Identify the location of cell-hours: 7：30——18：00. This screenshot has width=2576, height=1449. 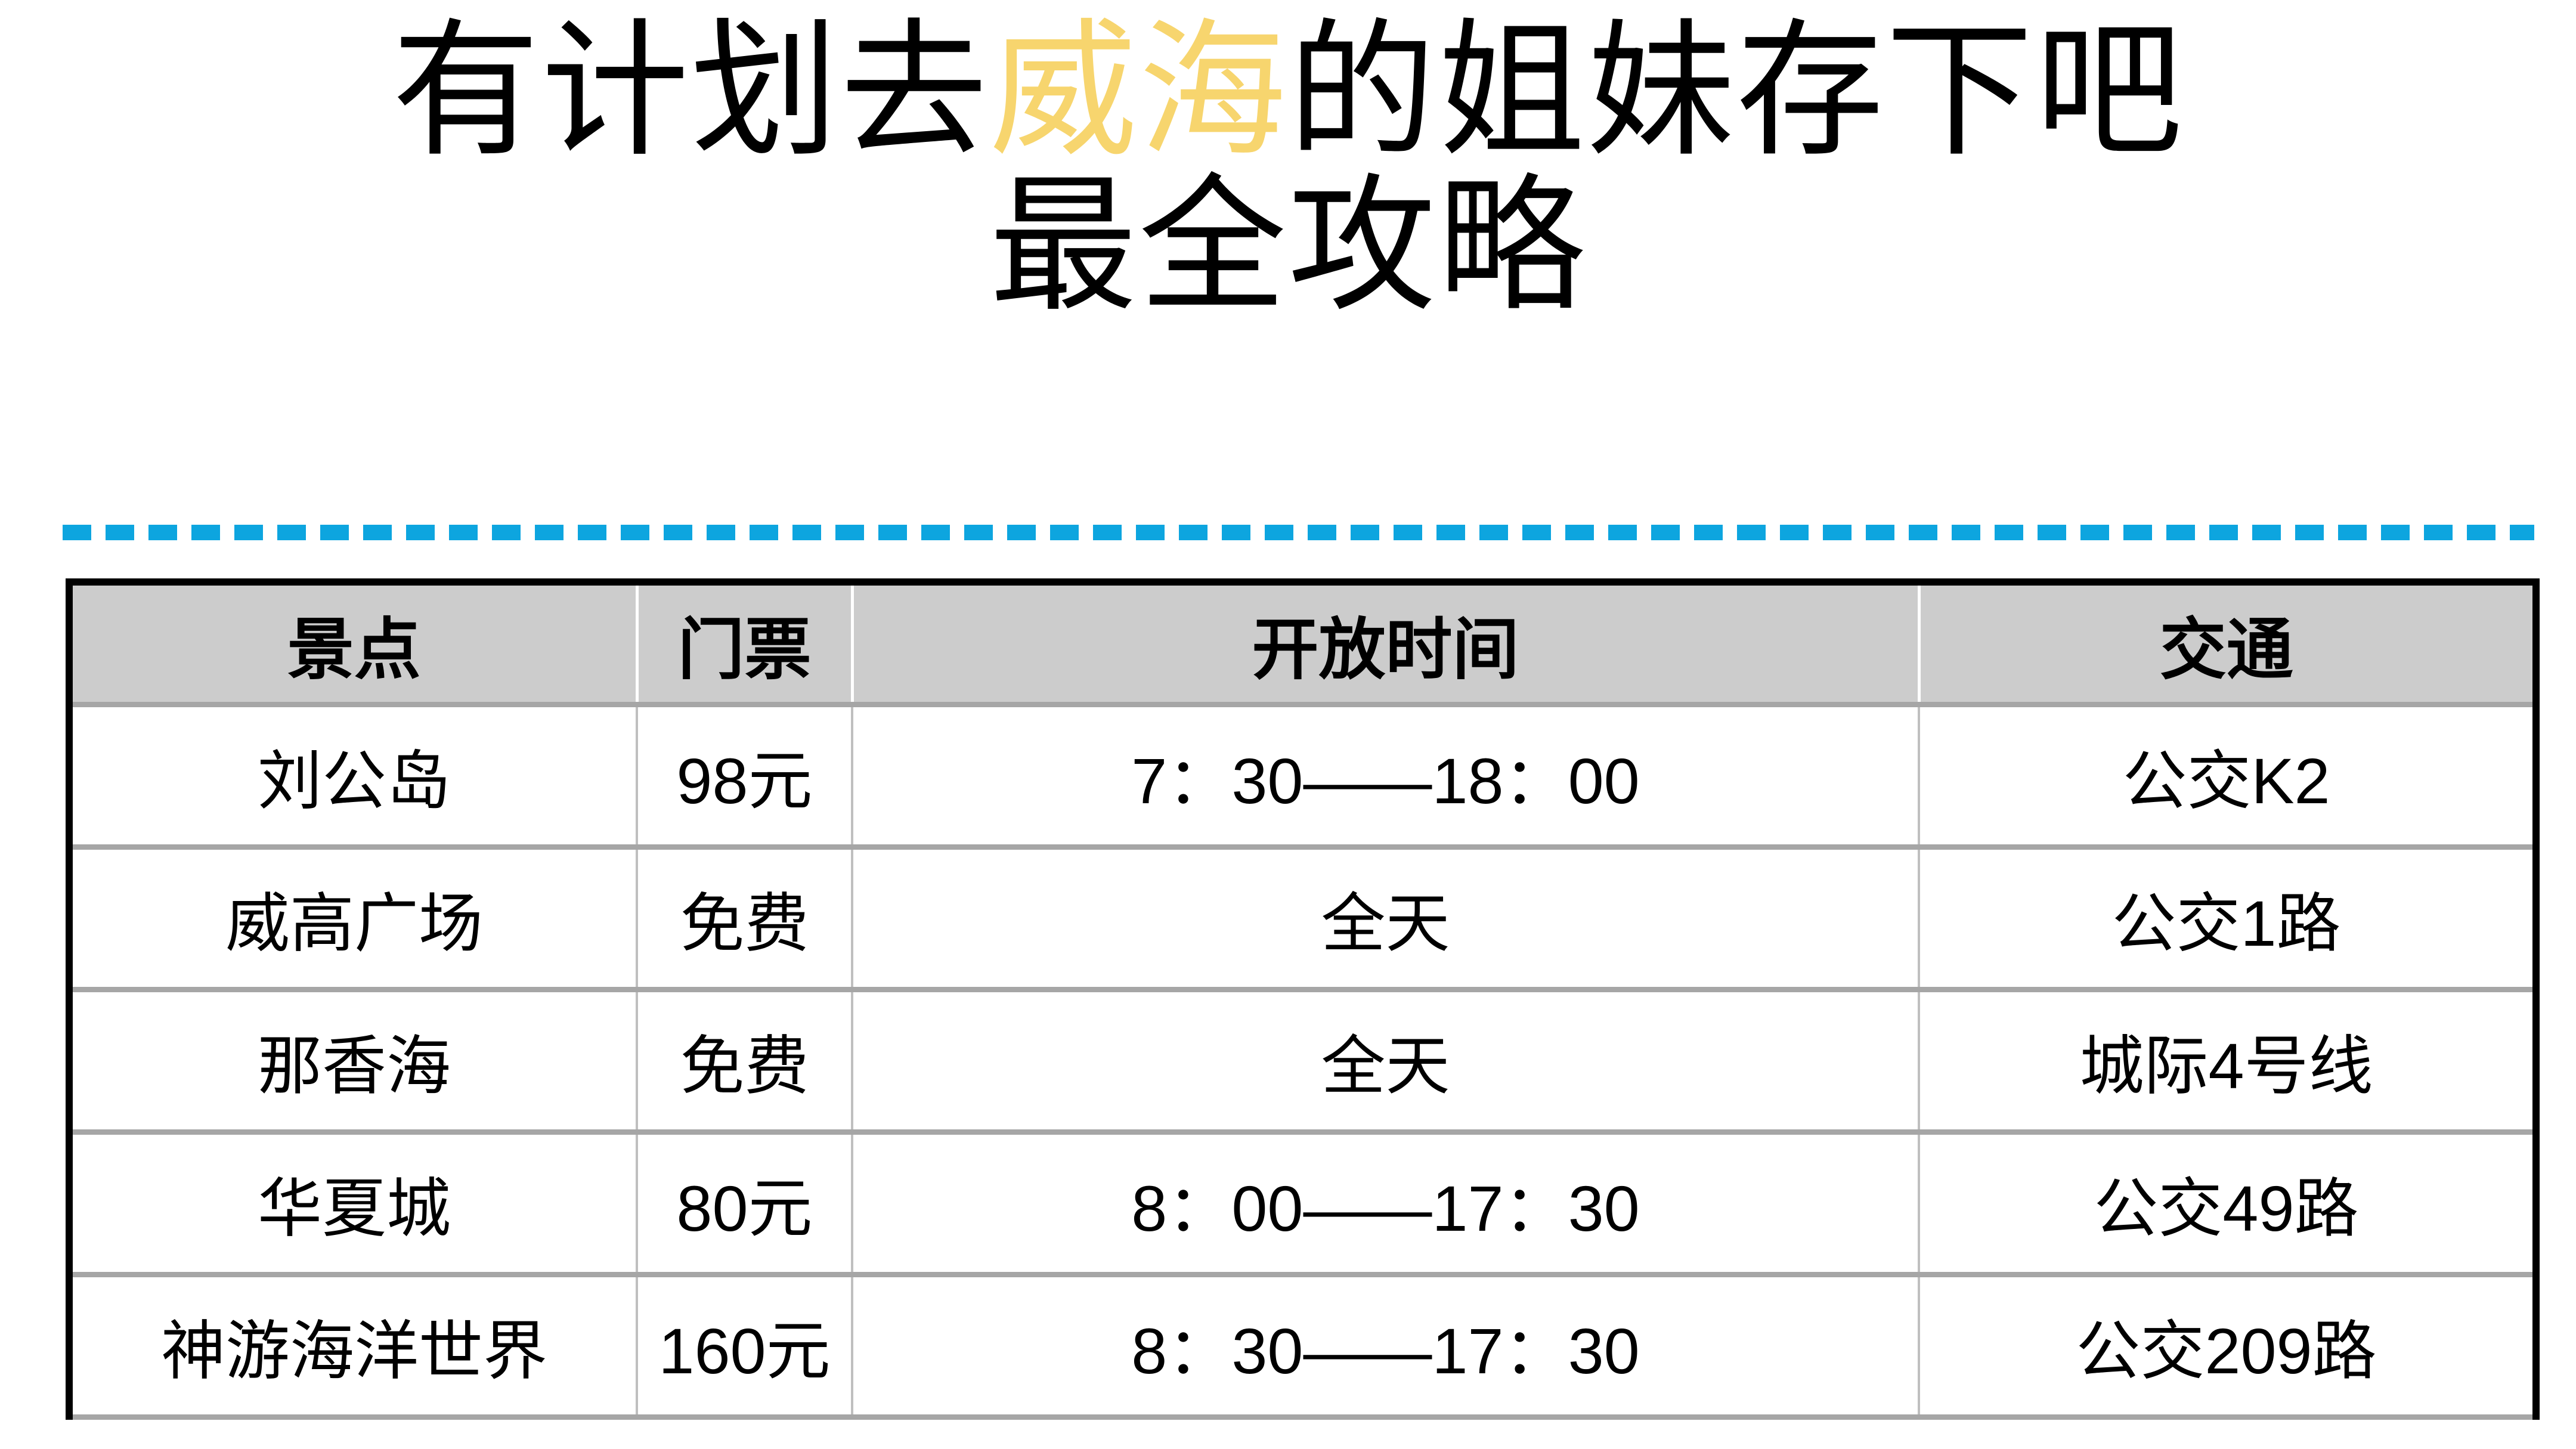
(1386, 777).